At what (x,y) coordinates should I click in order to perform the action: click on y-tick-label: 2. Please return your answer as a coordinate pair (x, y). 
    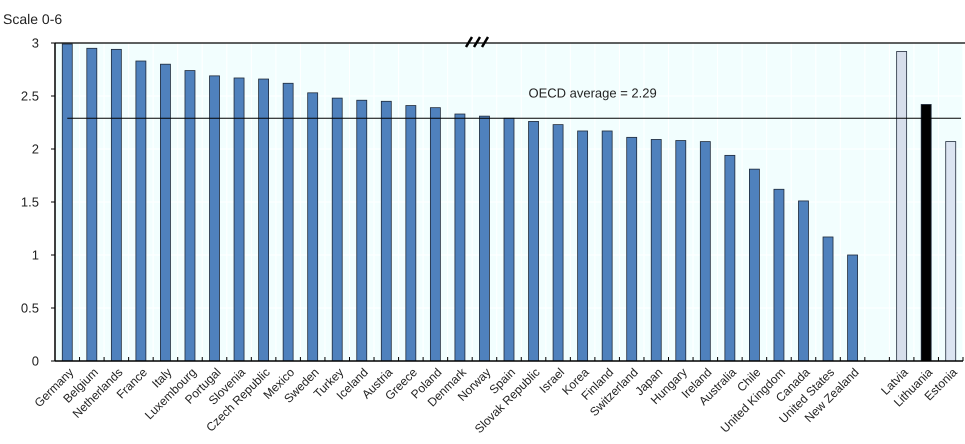
    Looking at the image, I should click on (35, 149).